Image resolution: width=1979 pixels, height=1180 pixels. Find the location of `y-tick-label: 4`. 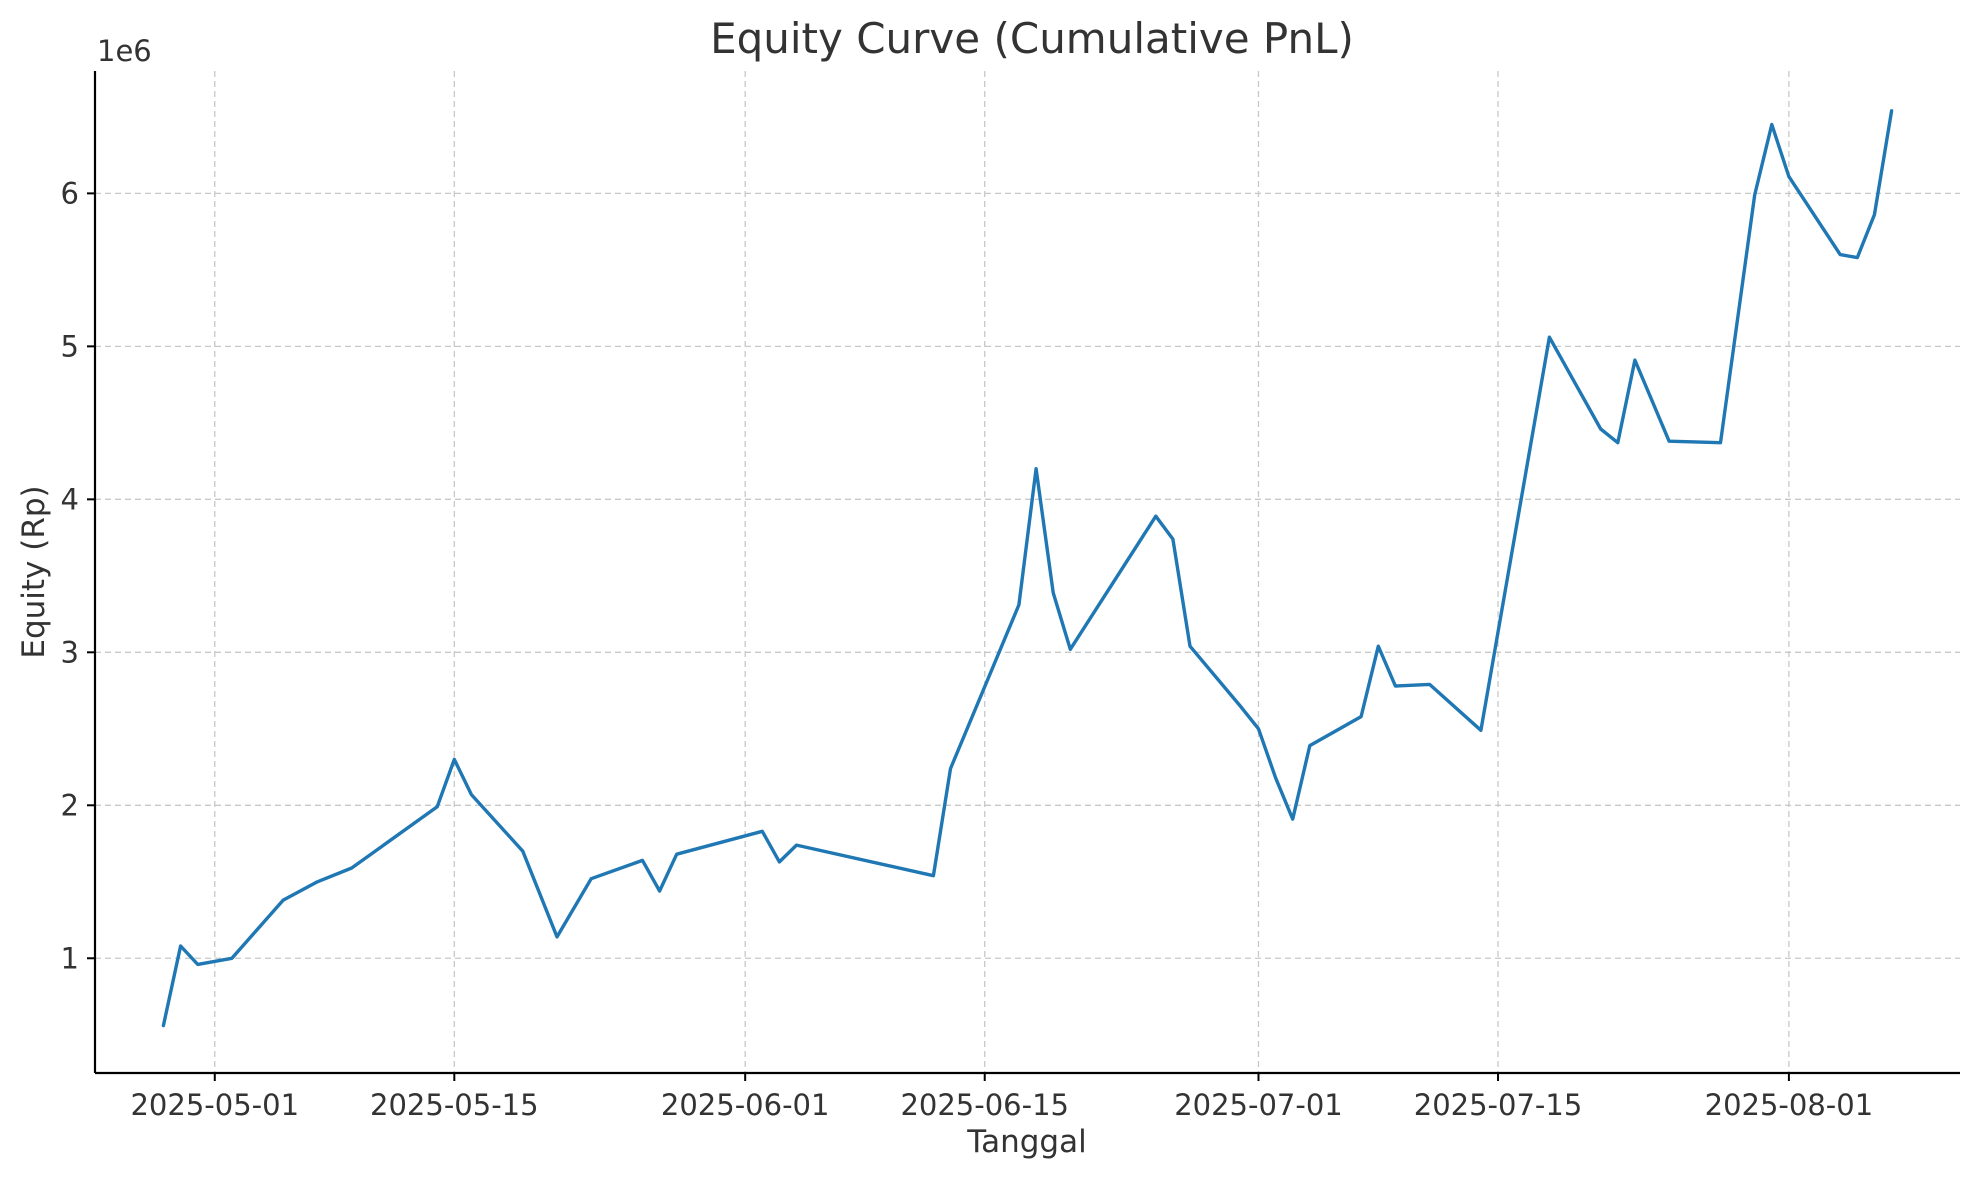

y-tick-label: 4 is located at coordinates (70, 499).